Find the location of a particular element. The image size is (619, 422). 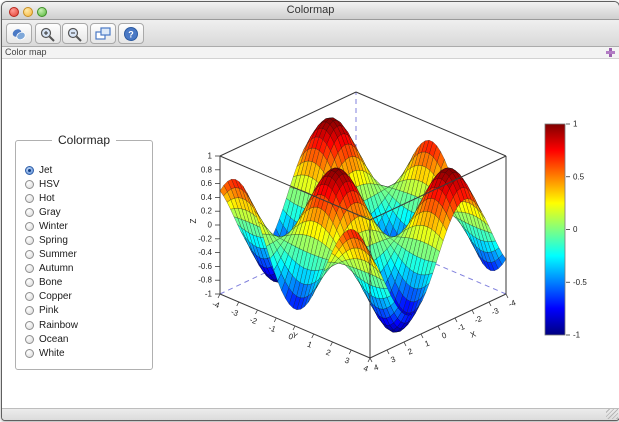

radio-label: Rainbow is located at coordinates (58, 325).